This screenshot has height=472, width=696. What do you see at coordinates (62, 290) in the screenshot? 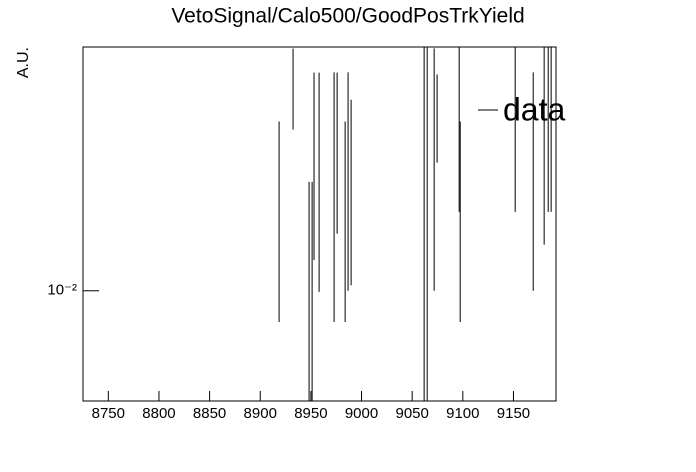
I see `y-tick-label: 10⁻²` at bounding box center [62, 290].